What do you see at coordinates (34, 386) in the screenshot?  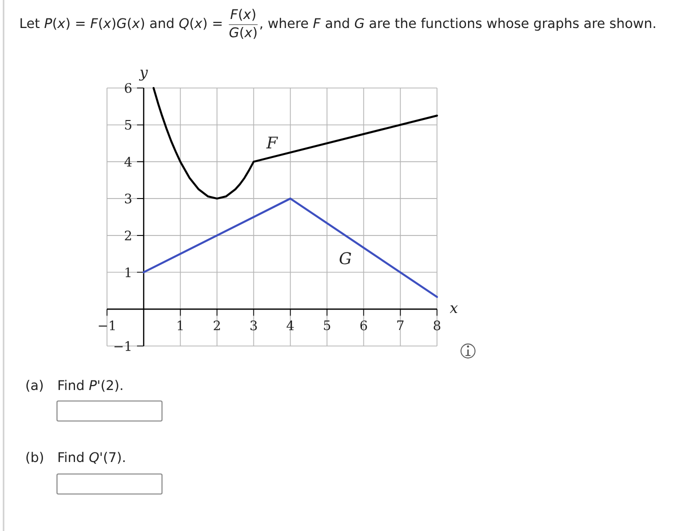 I see `text: (a)` at bounding box center [34, 386].